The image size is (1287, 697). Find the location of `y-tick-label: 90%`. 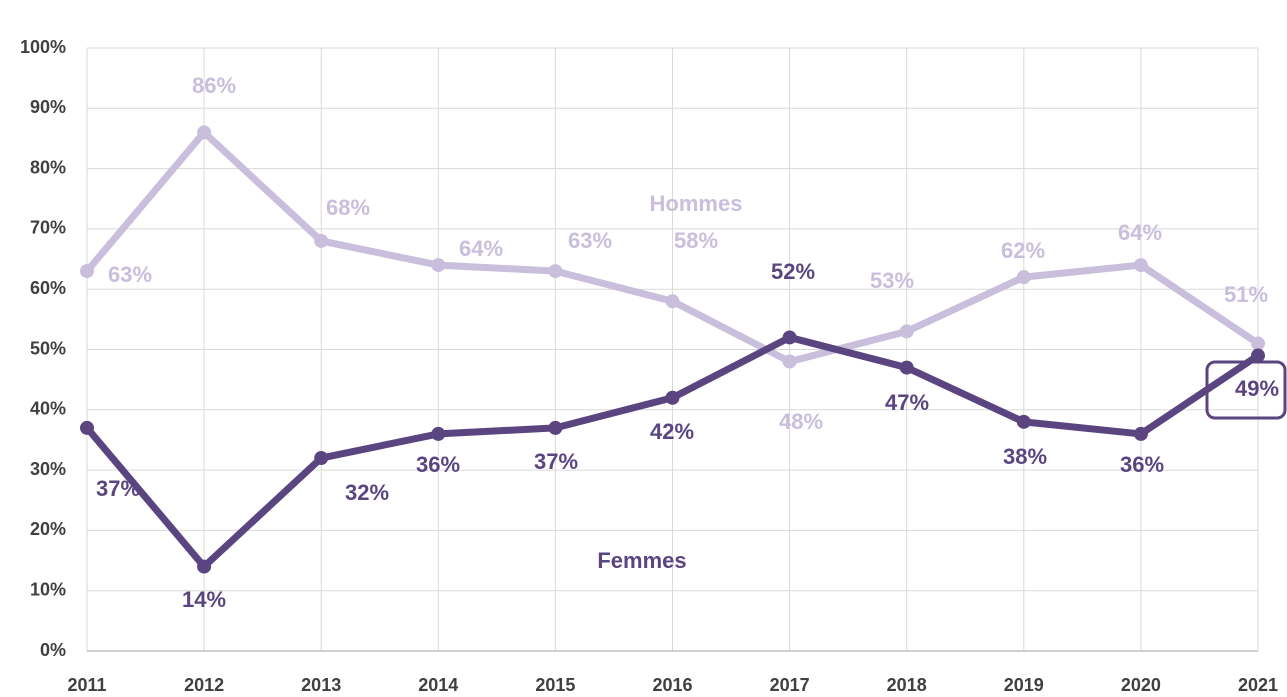

y-tick-label: 90% is located at coordinates (48, 107).